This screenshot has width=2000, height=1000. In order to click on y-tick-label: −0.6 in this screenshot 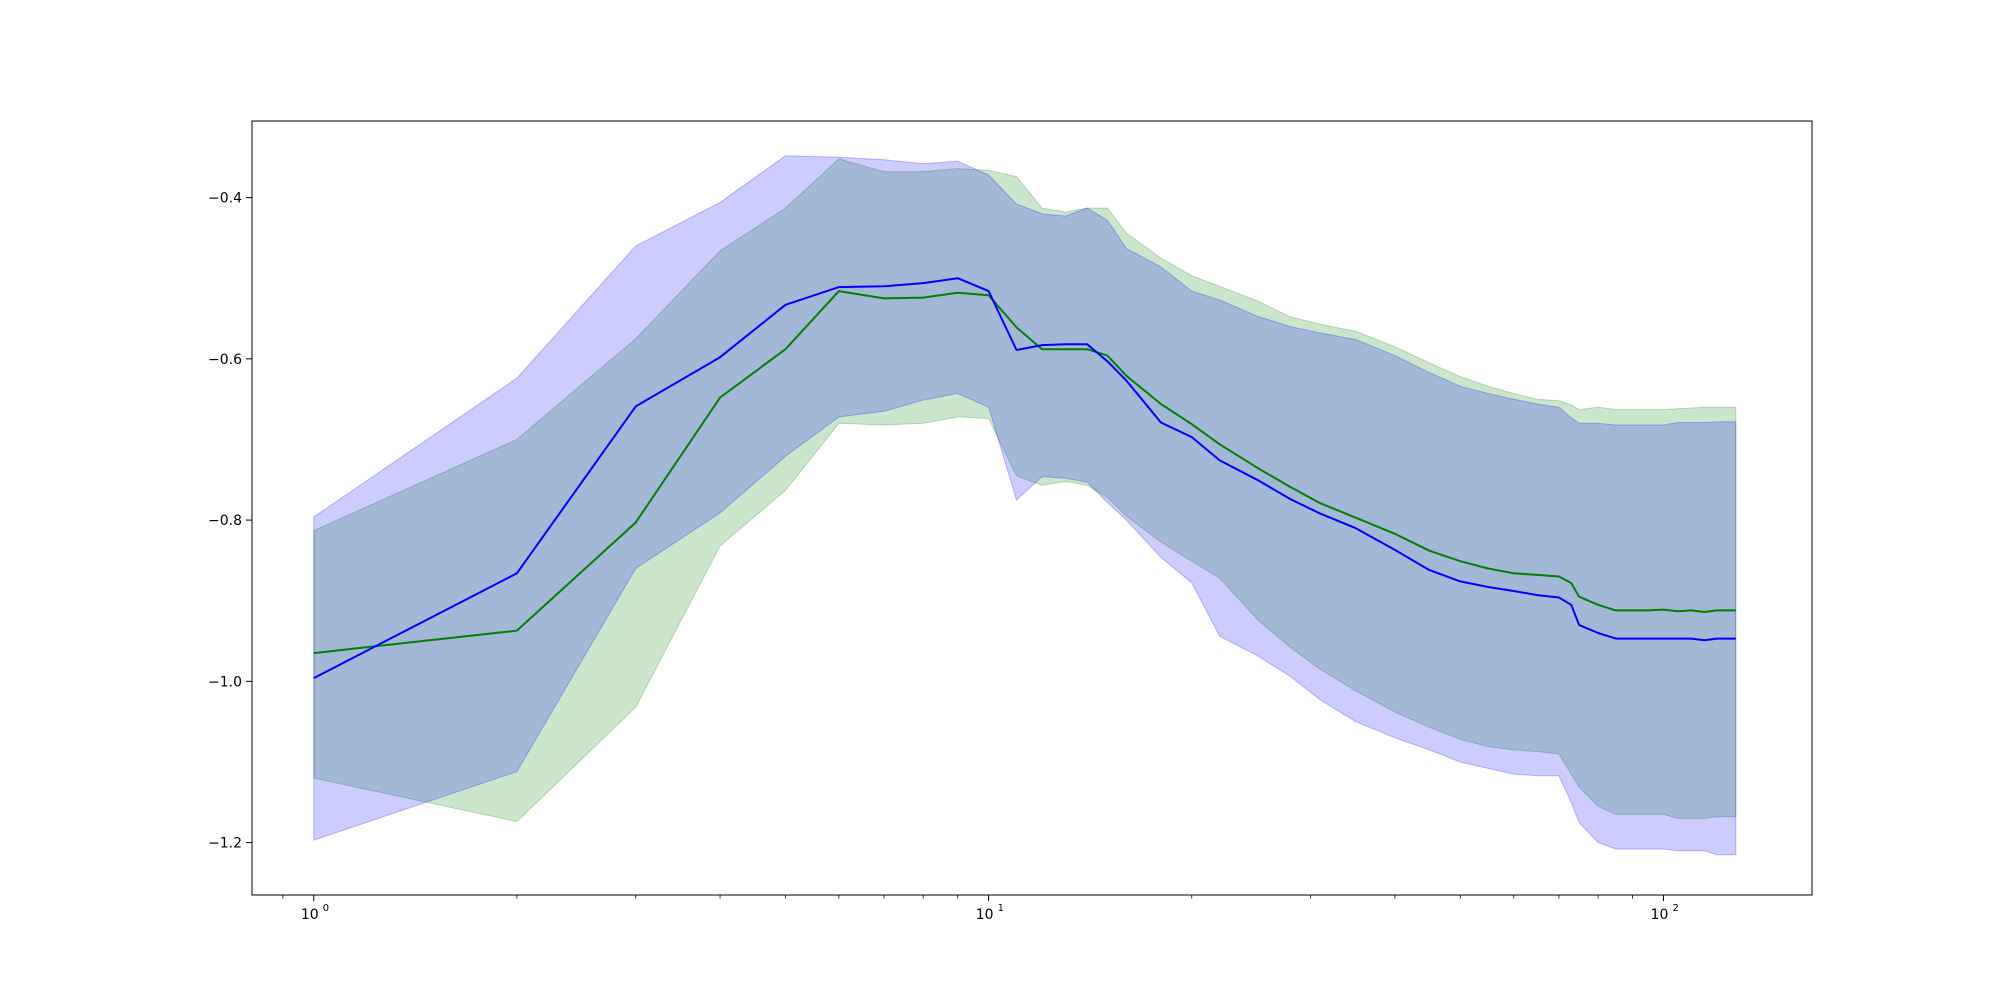, I will do `click(225, 360)`.